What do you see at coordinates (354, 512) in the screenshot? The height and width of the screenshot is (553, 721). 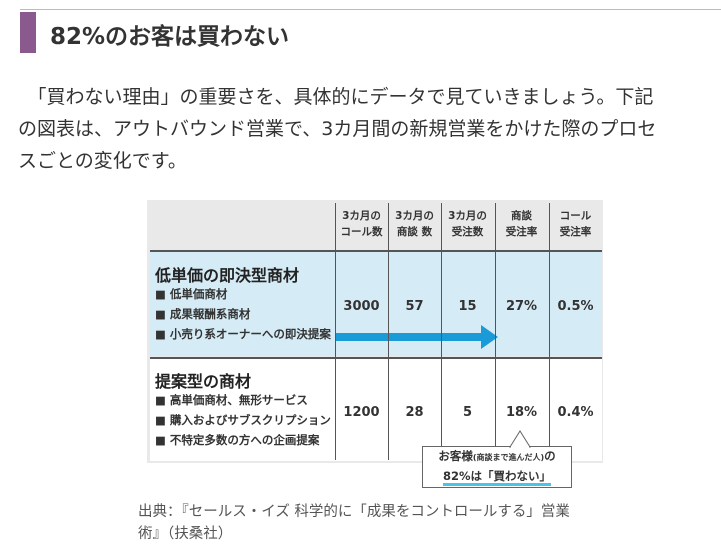 I see `caption-line: 出典：『セールス・イズ 科学的に「成果をコントロールする」営業` at bounding box center [354, 512].